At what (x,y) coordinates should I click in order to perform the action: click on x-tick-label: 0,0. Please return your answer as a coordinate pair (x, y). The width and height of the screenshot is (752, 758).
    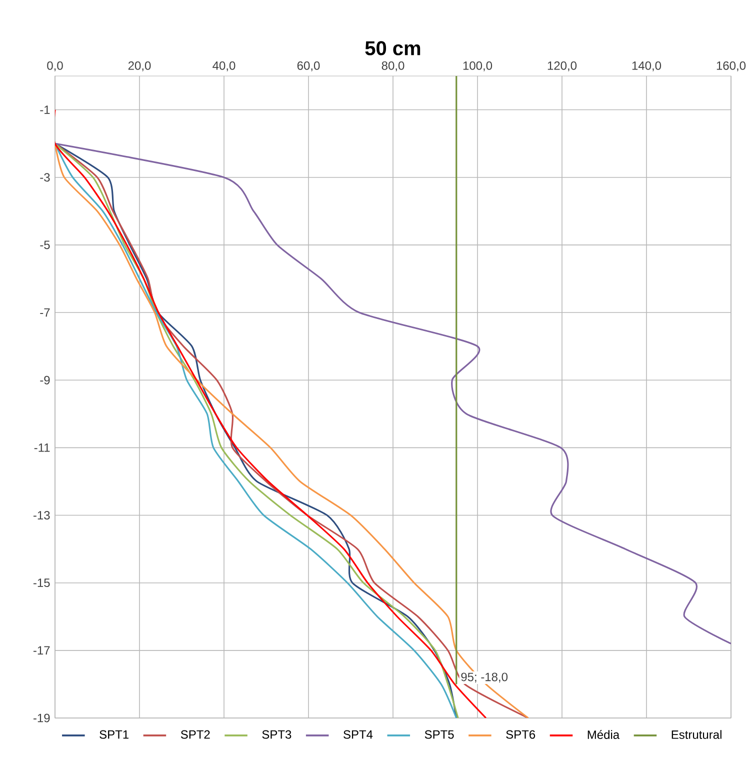
    Looking at the image, I should click on (55, 66).